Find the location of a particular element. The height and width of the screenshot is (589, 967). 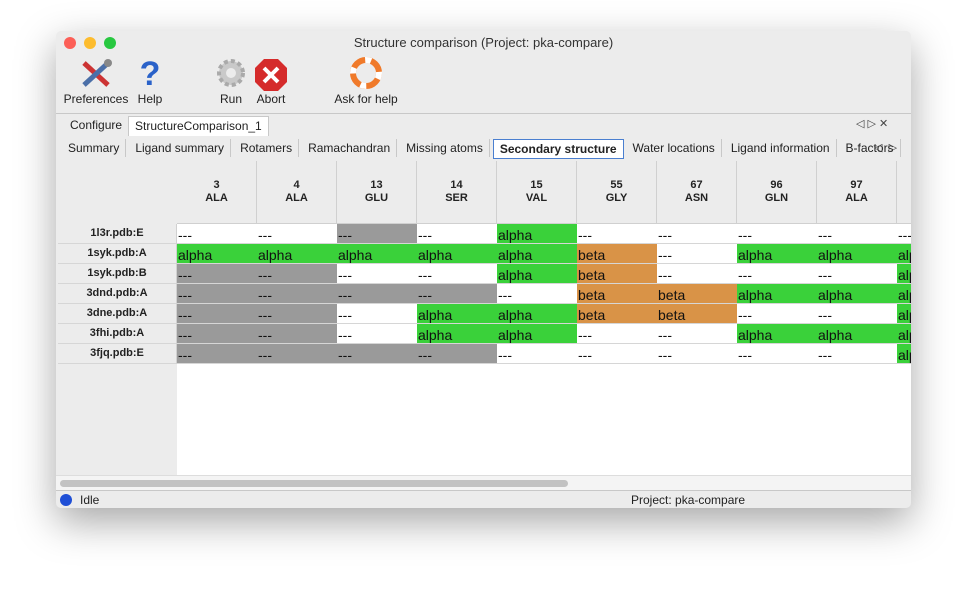

column-header: 15 VAL is located at coordinates (537, 192).